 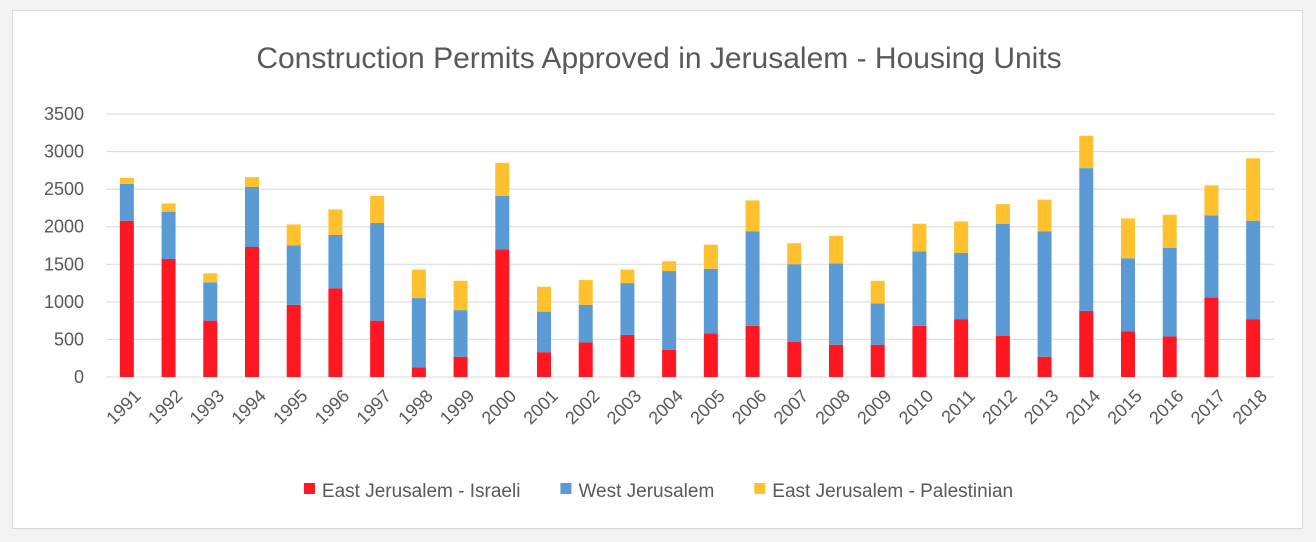 I want to click on x-tick-label: 2008, so click(x=832, y=407).